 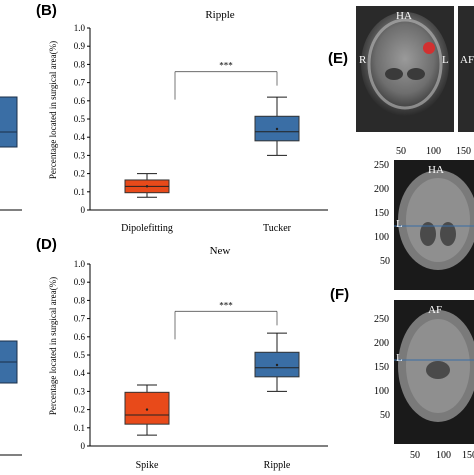 I want to click on chart-b-ytick-label: 0.2, so click(x=79, y=174).